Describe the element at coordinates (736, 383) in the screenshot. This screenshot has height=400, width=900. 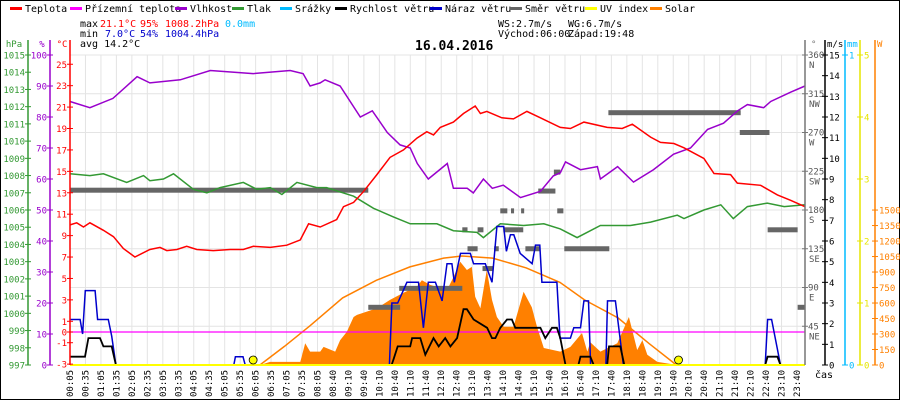
I see `x-tick-label: 21:40` at that location.